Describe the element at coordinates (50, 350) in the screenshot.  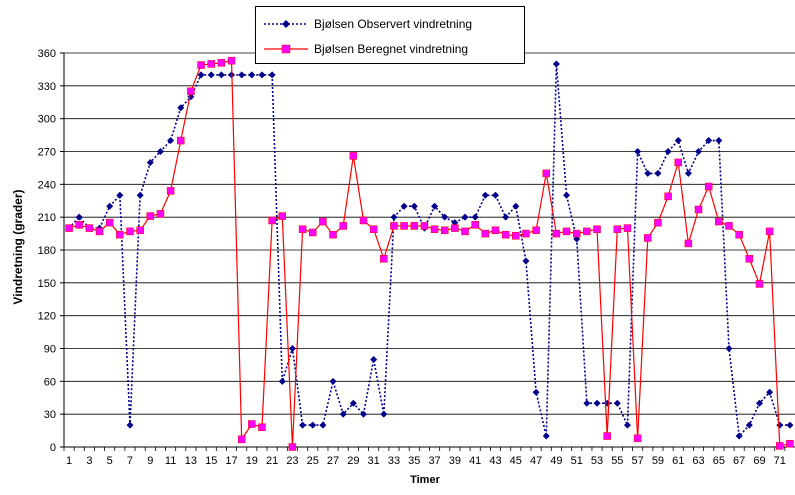
I see `y-tick-label: 90` at that location.